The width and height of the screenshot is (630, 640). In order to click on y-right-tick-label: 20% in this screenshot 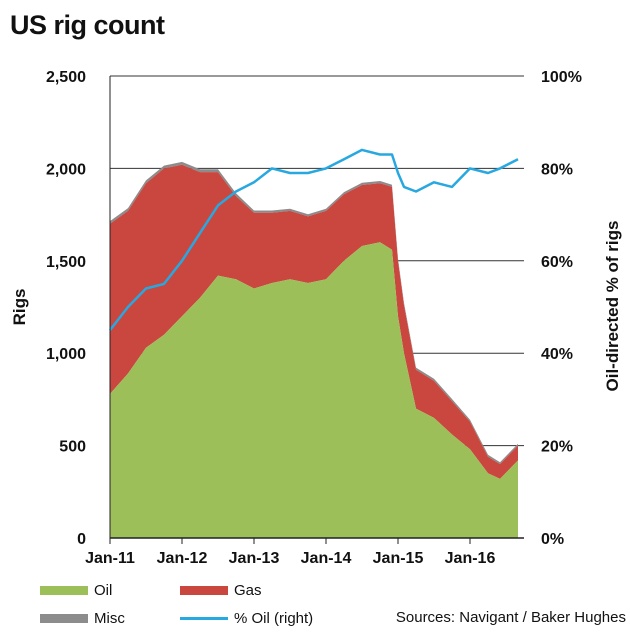, I will do `click(557, 447)`.